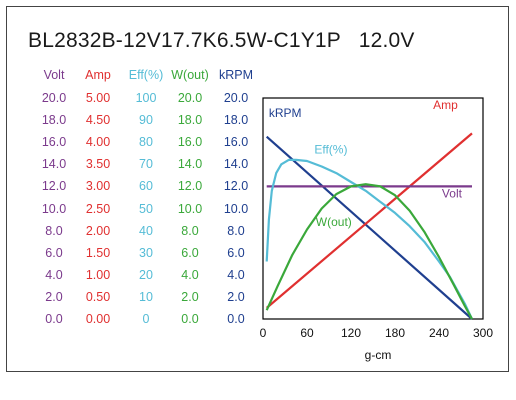 This screenshot has height=400, width=516. I want to click on tick-label-amp: 0.50, so click(98, 296).